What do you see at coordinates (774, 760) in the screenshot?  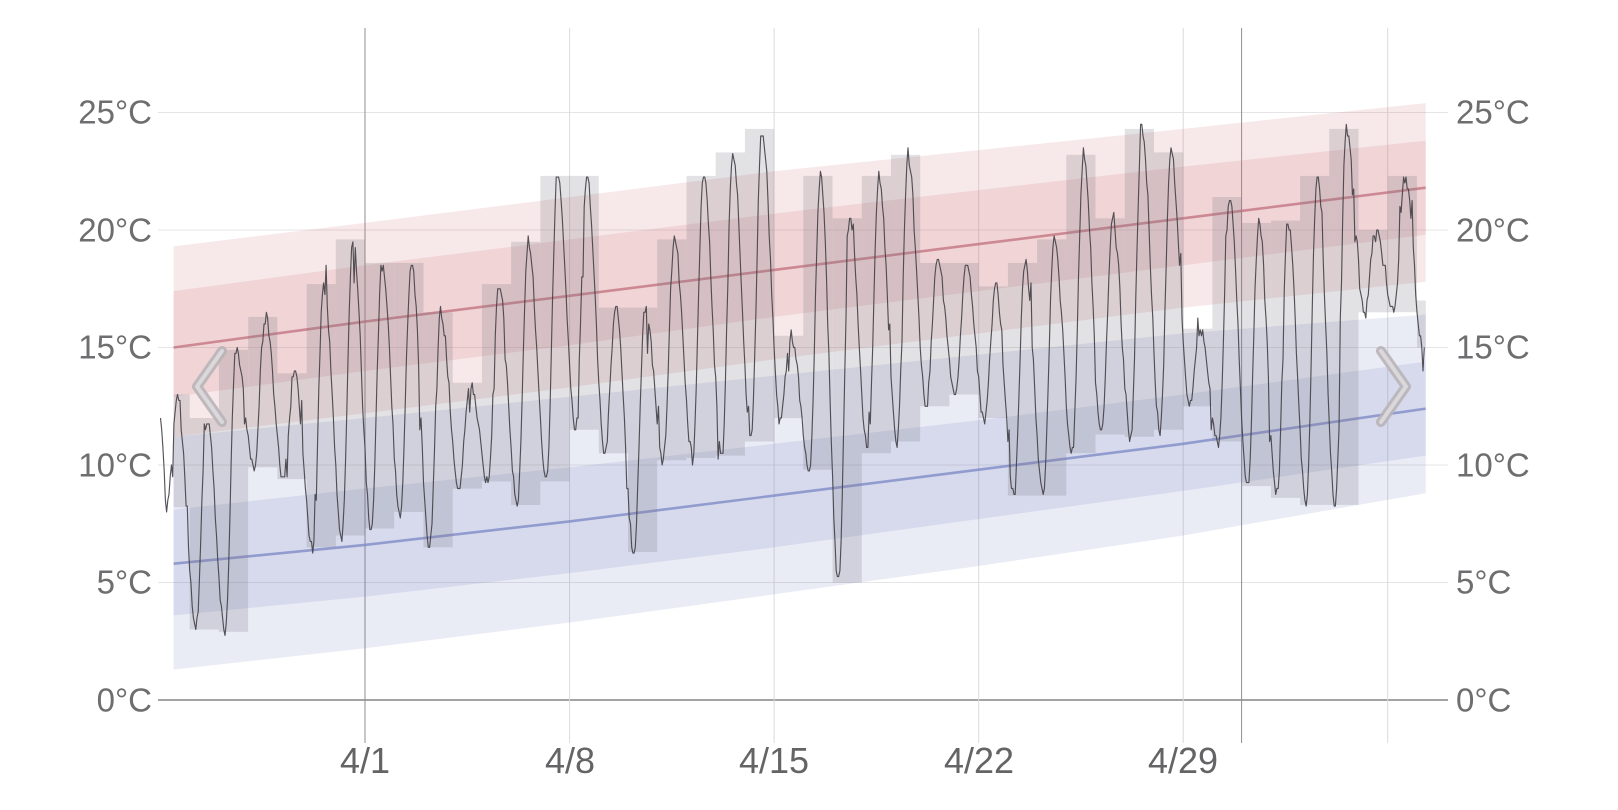 I see `x-axis-tick-label: 4/15` at bounding box center [774, 760].